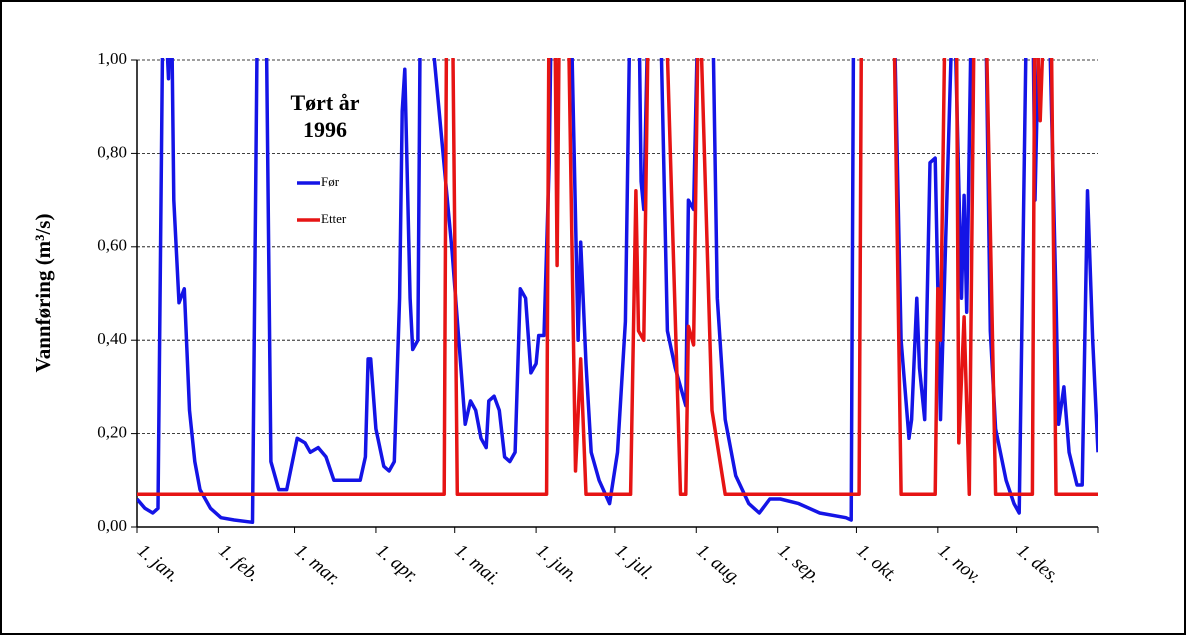 Image resolution: width=1186 pixels, height=635 pixels. What do you see at coordinates (112, 432) in the screenshot?
I see `y-tick-label: 0,20` at bounding box center [112, 432].